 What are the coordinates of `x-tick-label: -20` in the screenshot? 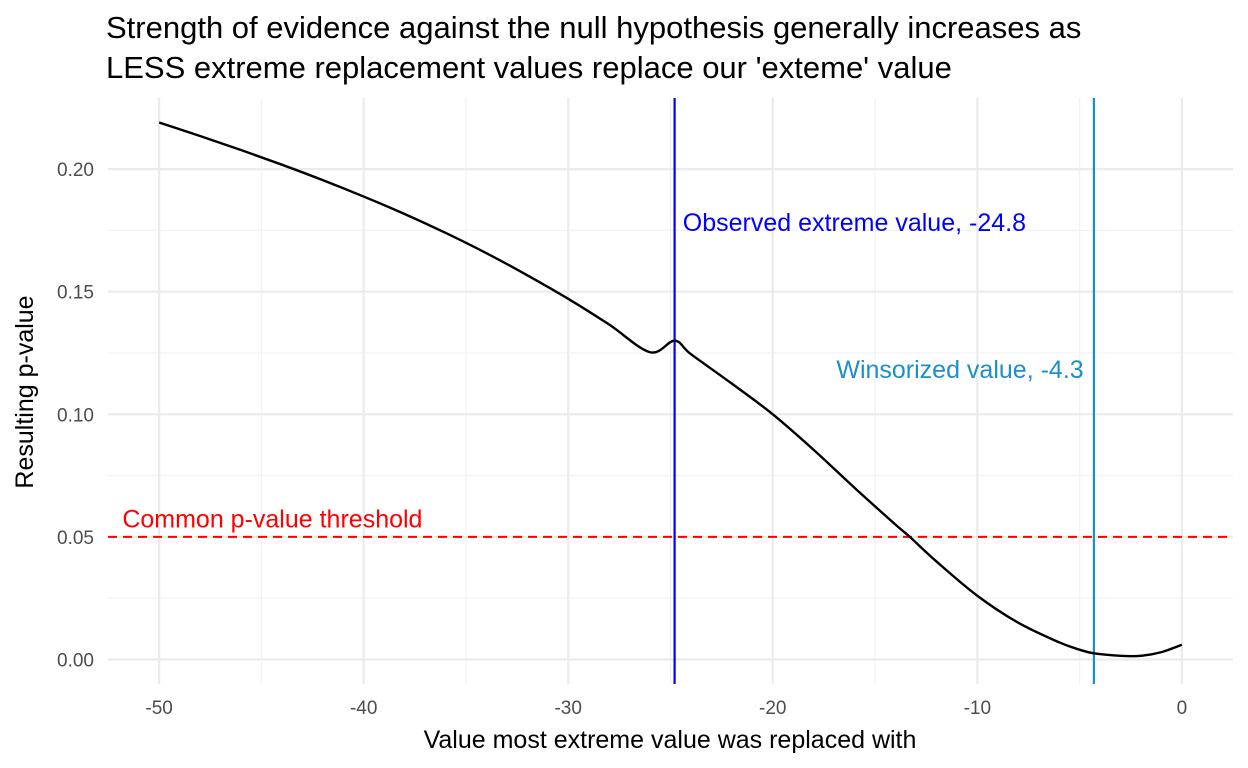 It's located at (772, 708).